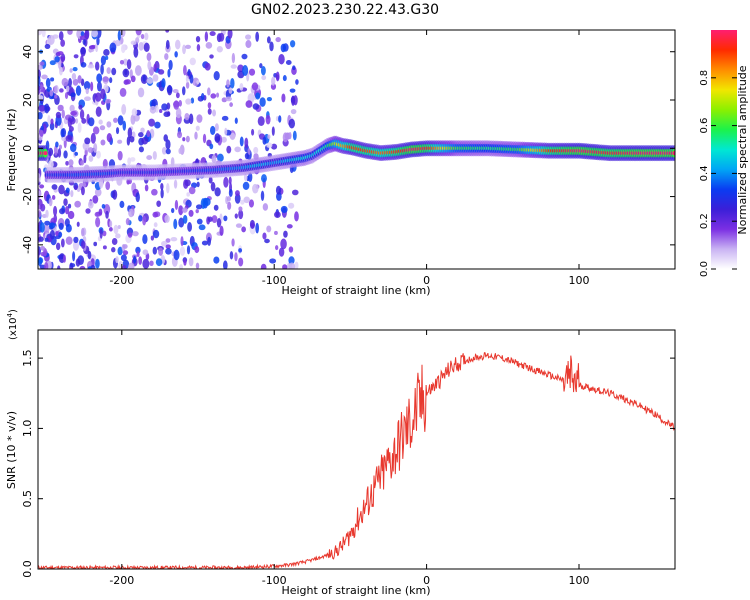 Image resolution: width=750 pixels, height=600 pixels. What do you see at coordinates (704, 221) in the screenshot?
I see `colorbar-tick-label: 0.2` at bounding box center [704, 221].